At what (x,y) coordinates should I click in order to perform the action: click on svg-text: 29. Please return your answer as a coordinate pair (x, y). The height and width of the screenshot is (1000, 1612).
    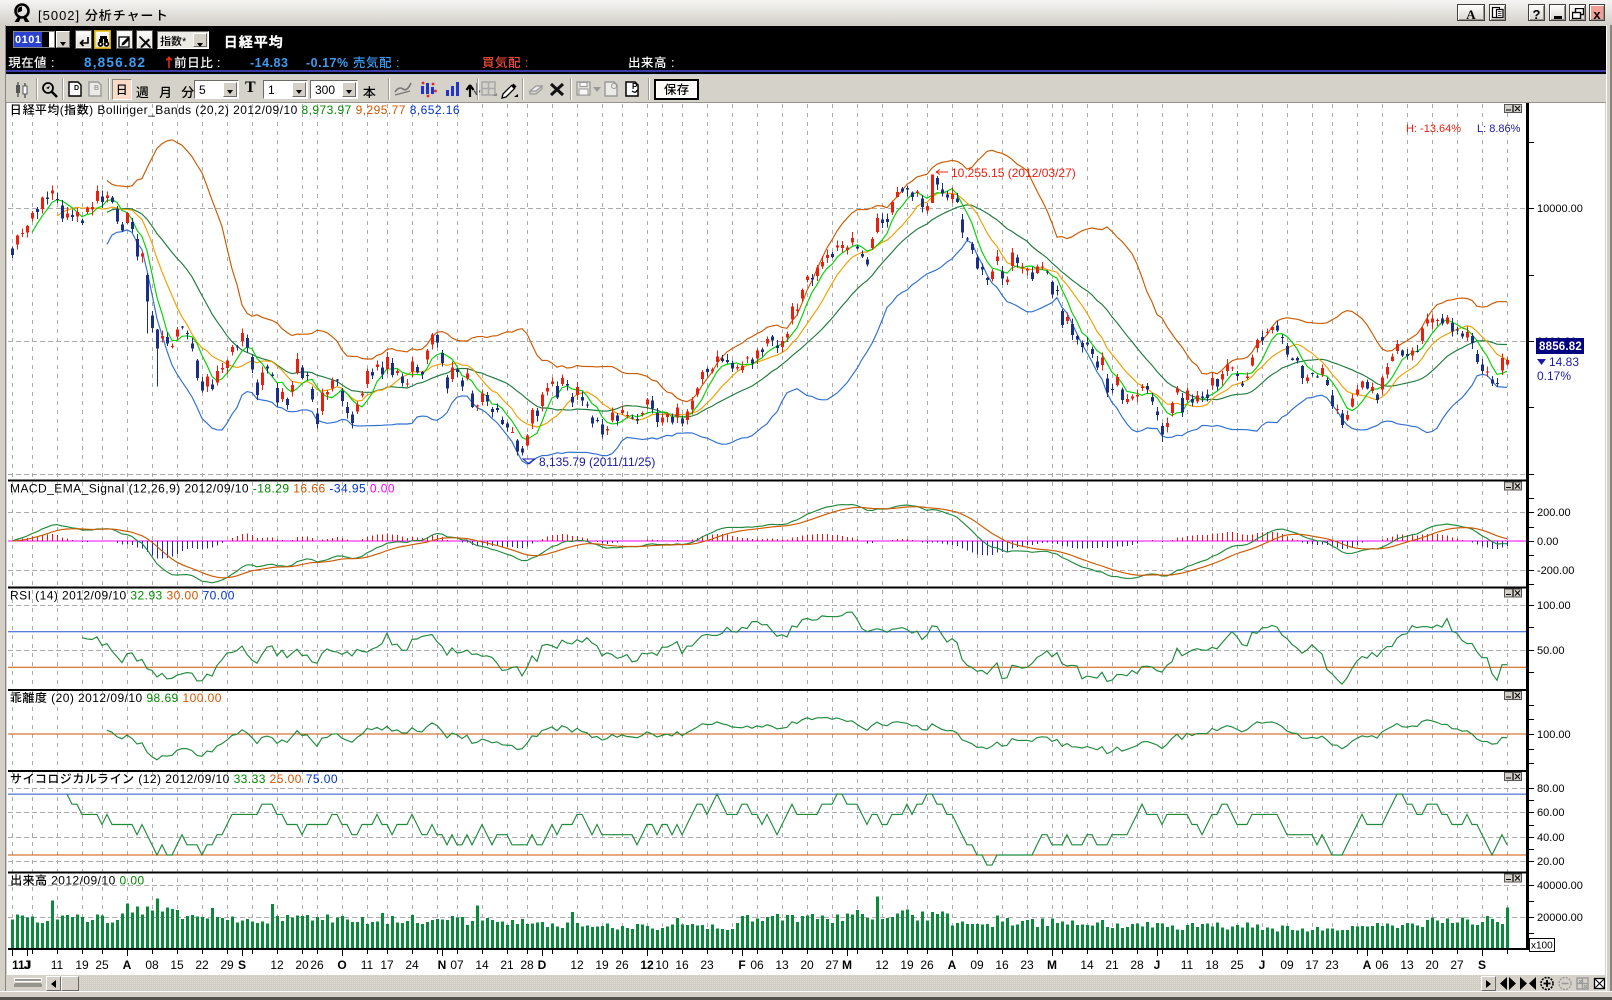
    Looking at the image, I should click on (227, 964).